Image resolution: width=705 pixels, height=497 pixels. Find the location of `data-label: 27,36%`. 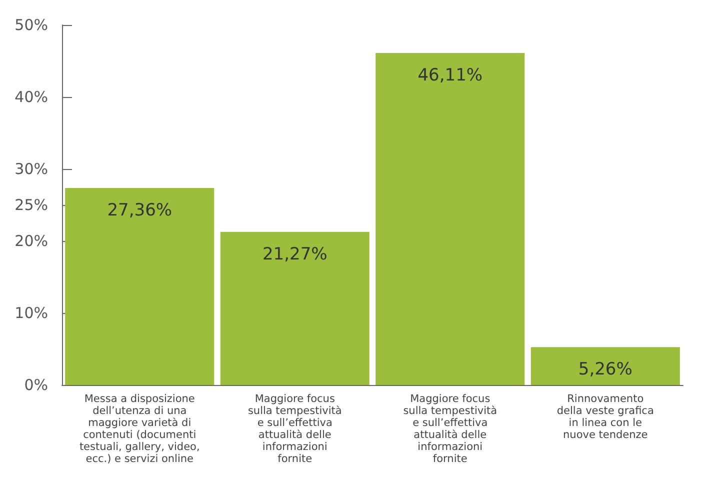

data-label: 27,36% is located at coordinates (139, 210).